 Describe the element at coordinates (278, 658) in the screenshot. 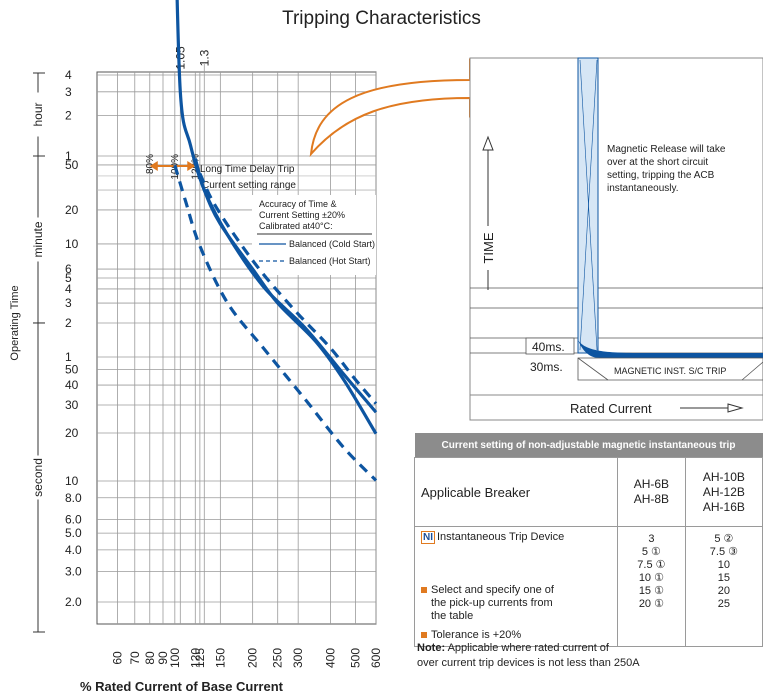

I see `x-tick-label: 250` at that location.